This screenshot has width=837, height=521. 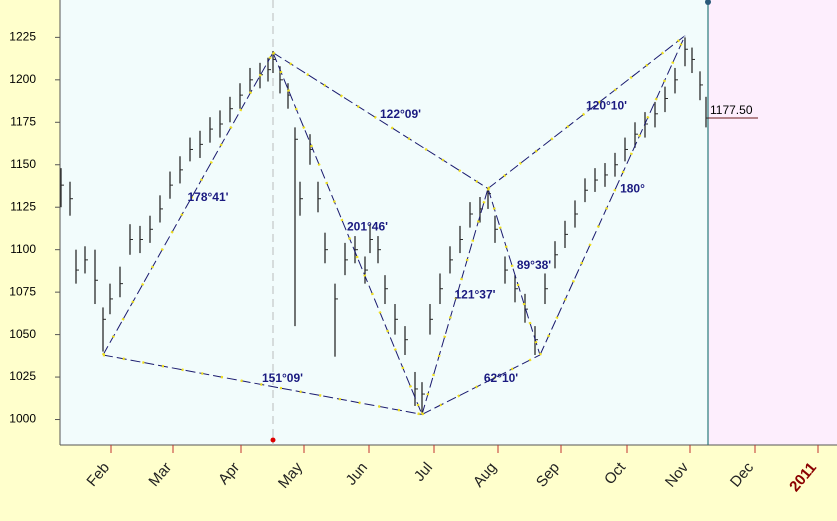 I want to click on y-tick-label: 1125, so click(x=23, y=206).